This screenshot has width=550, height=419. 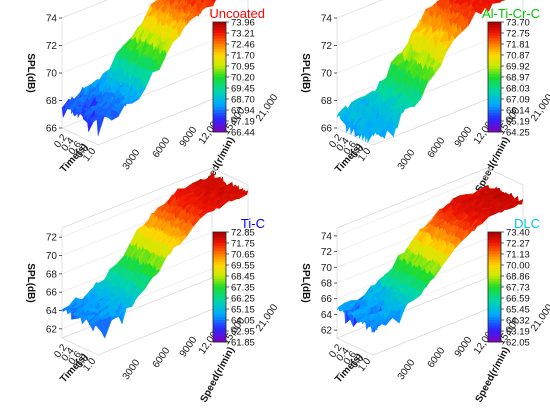 What do you see at coordinates (243, 132) in the screenshot?
I see `colorbar-tick-label: 66.44` at bounding box center [243, 132].